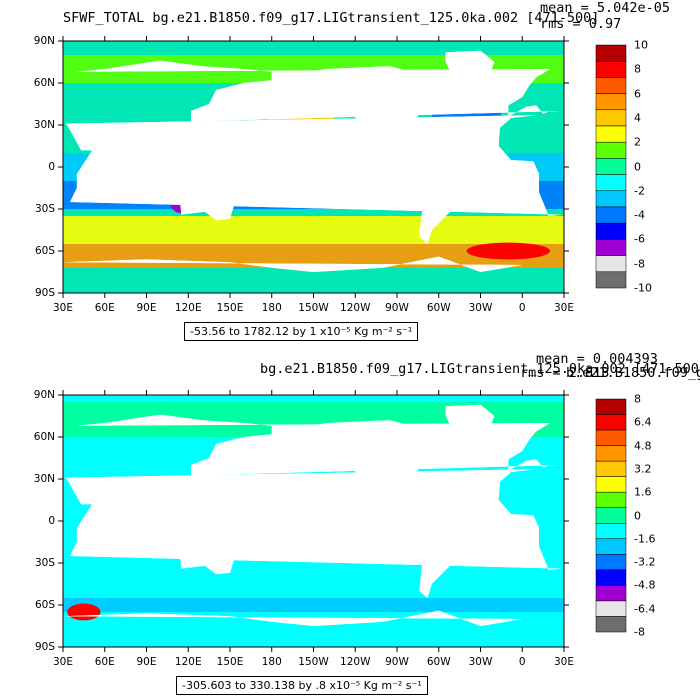 The height and width of the screenshot is (700, 700). What do you see at coordinates (637, 118) in the screenshot?
I see `colorbar-label: 4` at bounding box center [637, 118].